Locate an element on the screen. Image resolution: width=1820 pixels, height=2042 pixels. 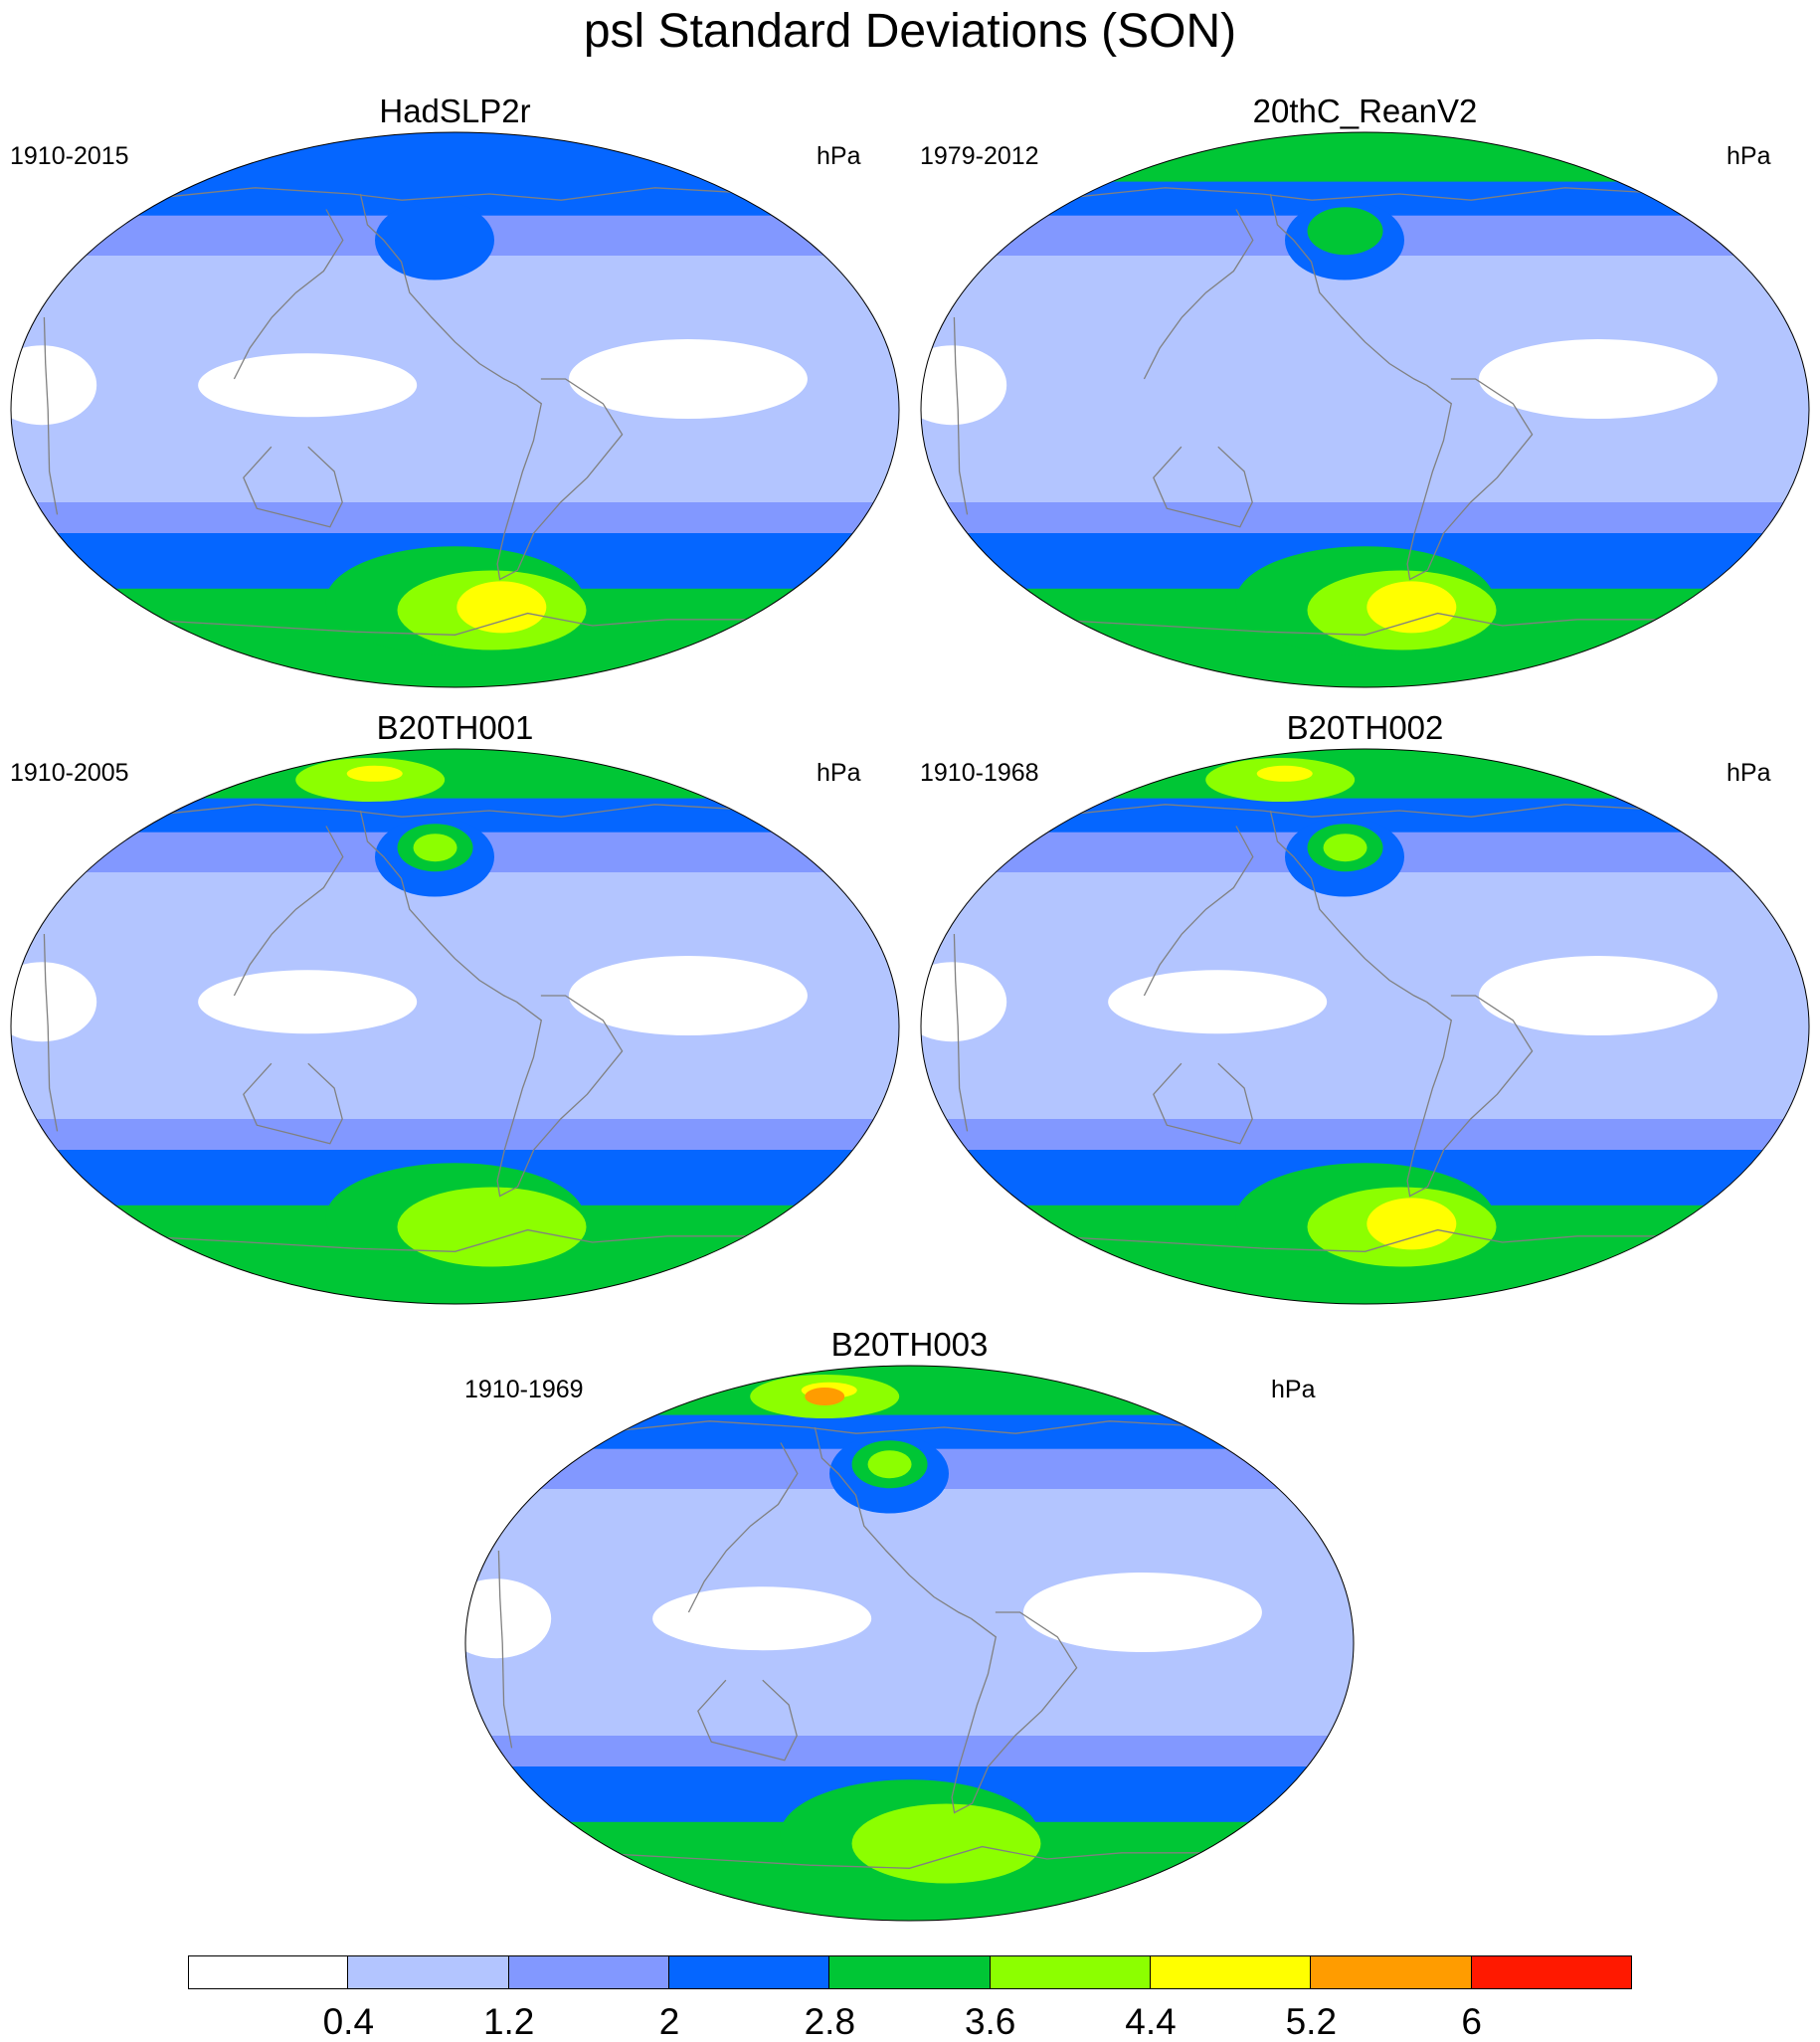
aleutian-blob is located at coordinates (435, 240).